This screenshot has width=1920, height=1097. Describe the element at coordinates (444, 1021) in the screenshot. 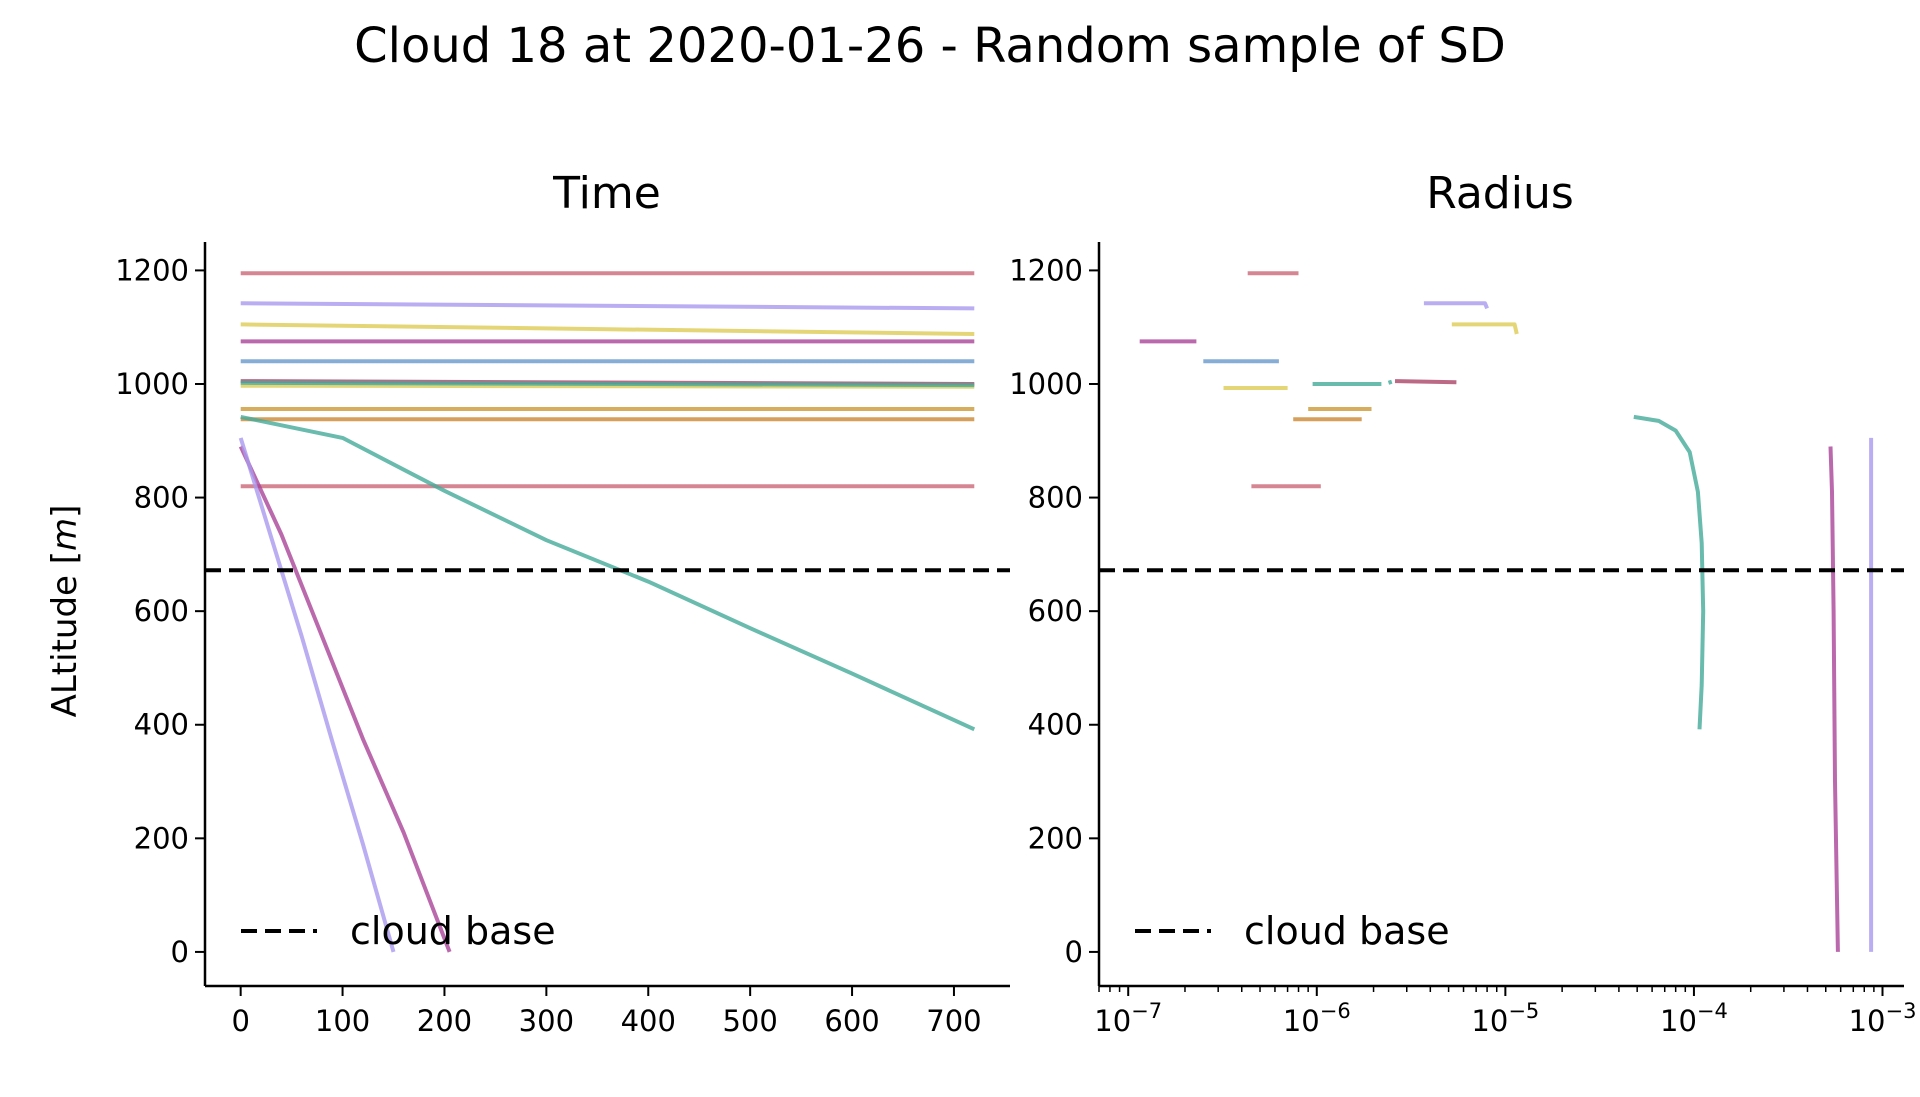

I see `x-tick-label: 200` at that location.